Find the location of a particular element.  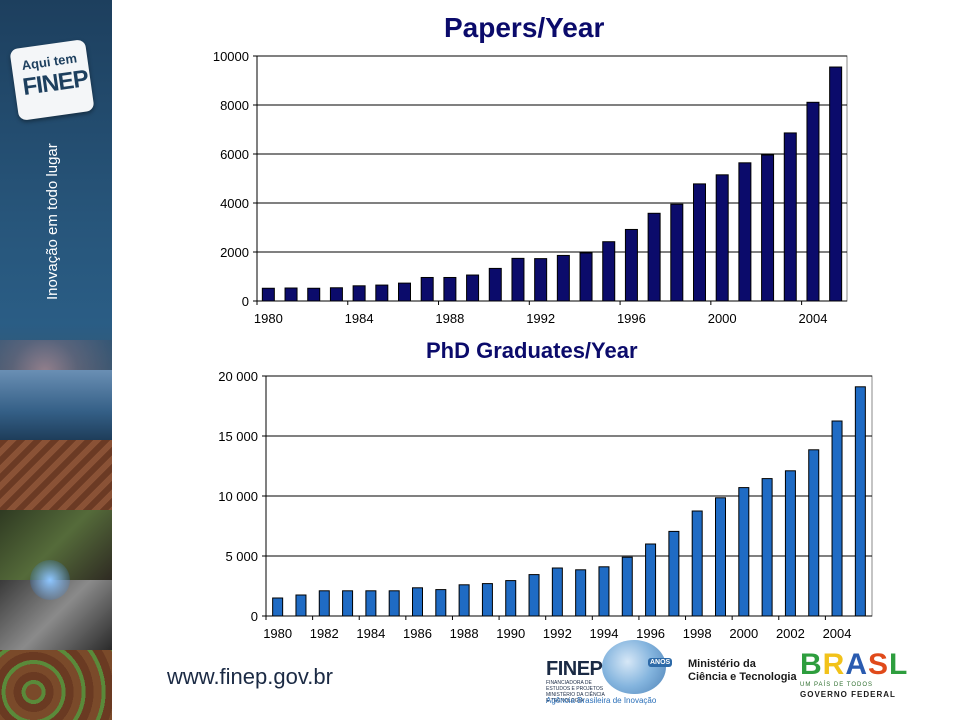

papers-xtick-label: 1988 is located at coordinates (449, 318).